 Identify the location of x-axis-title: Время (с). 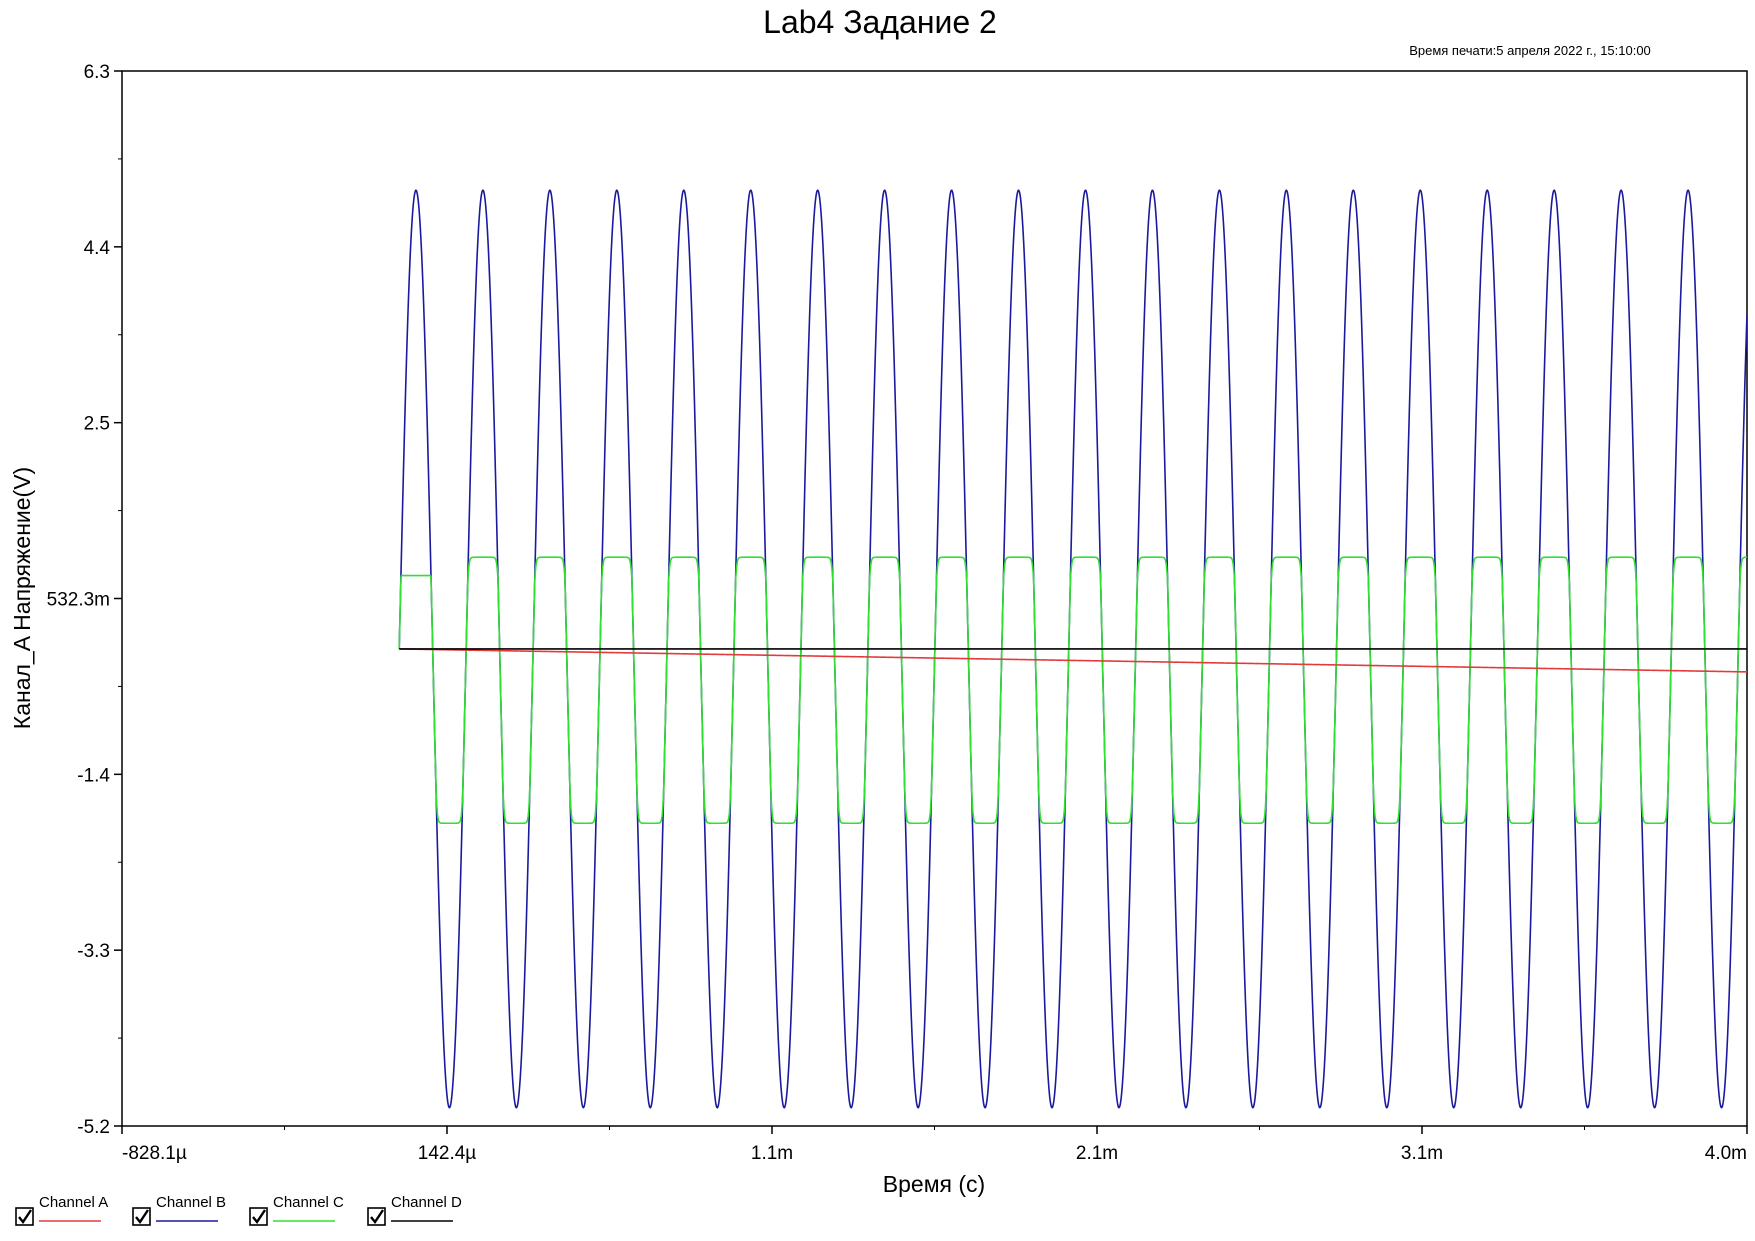
(934, 1184).